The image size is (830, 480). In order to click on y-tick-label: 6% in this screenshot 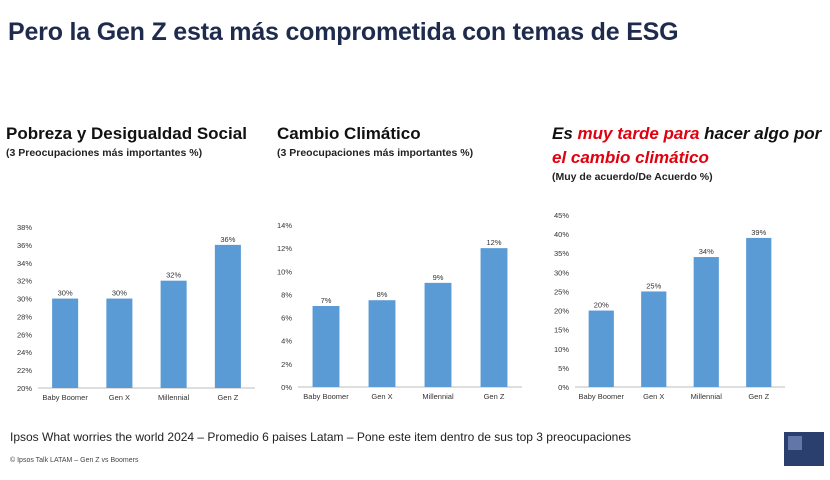, I will do `click(286, 318)`.